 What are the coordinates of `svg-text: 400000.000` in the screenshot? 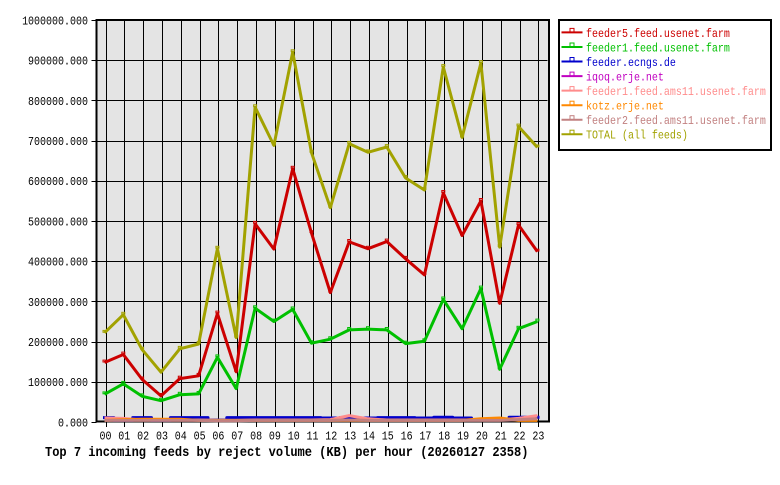 It's located at (58, 263).